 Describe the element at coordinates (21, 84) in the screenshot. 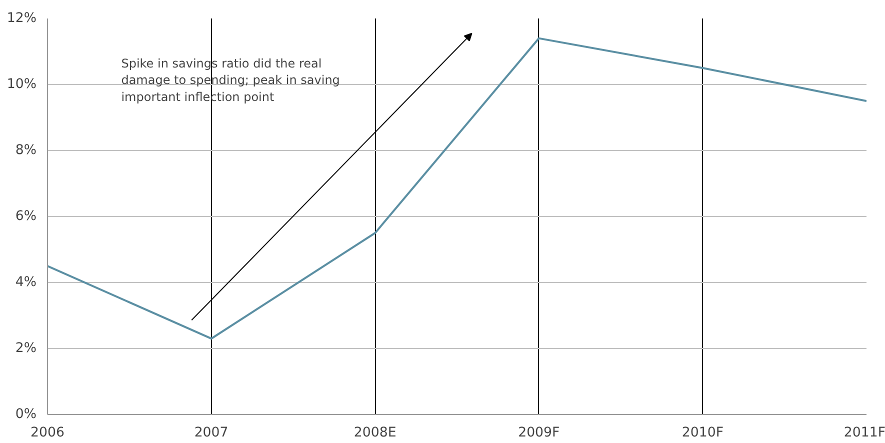

I see `y-tick-label: 10%` at that location.